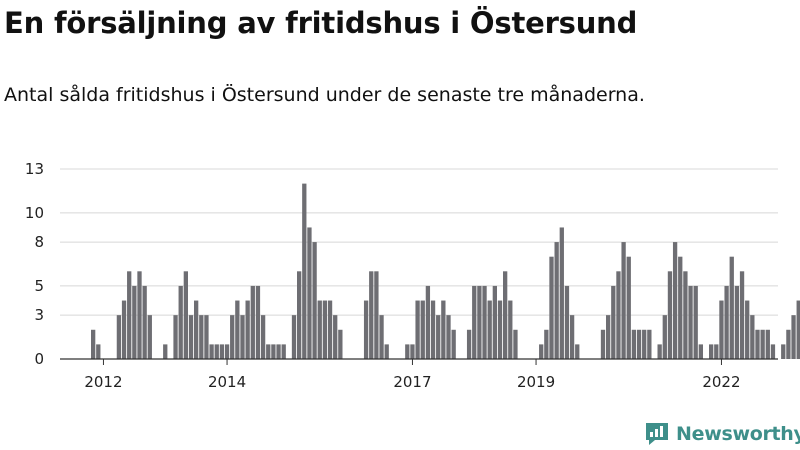  I want to click on y-tick-label: 3, so click(39, 315).